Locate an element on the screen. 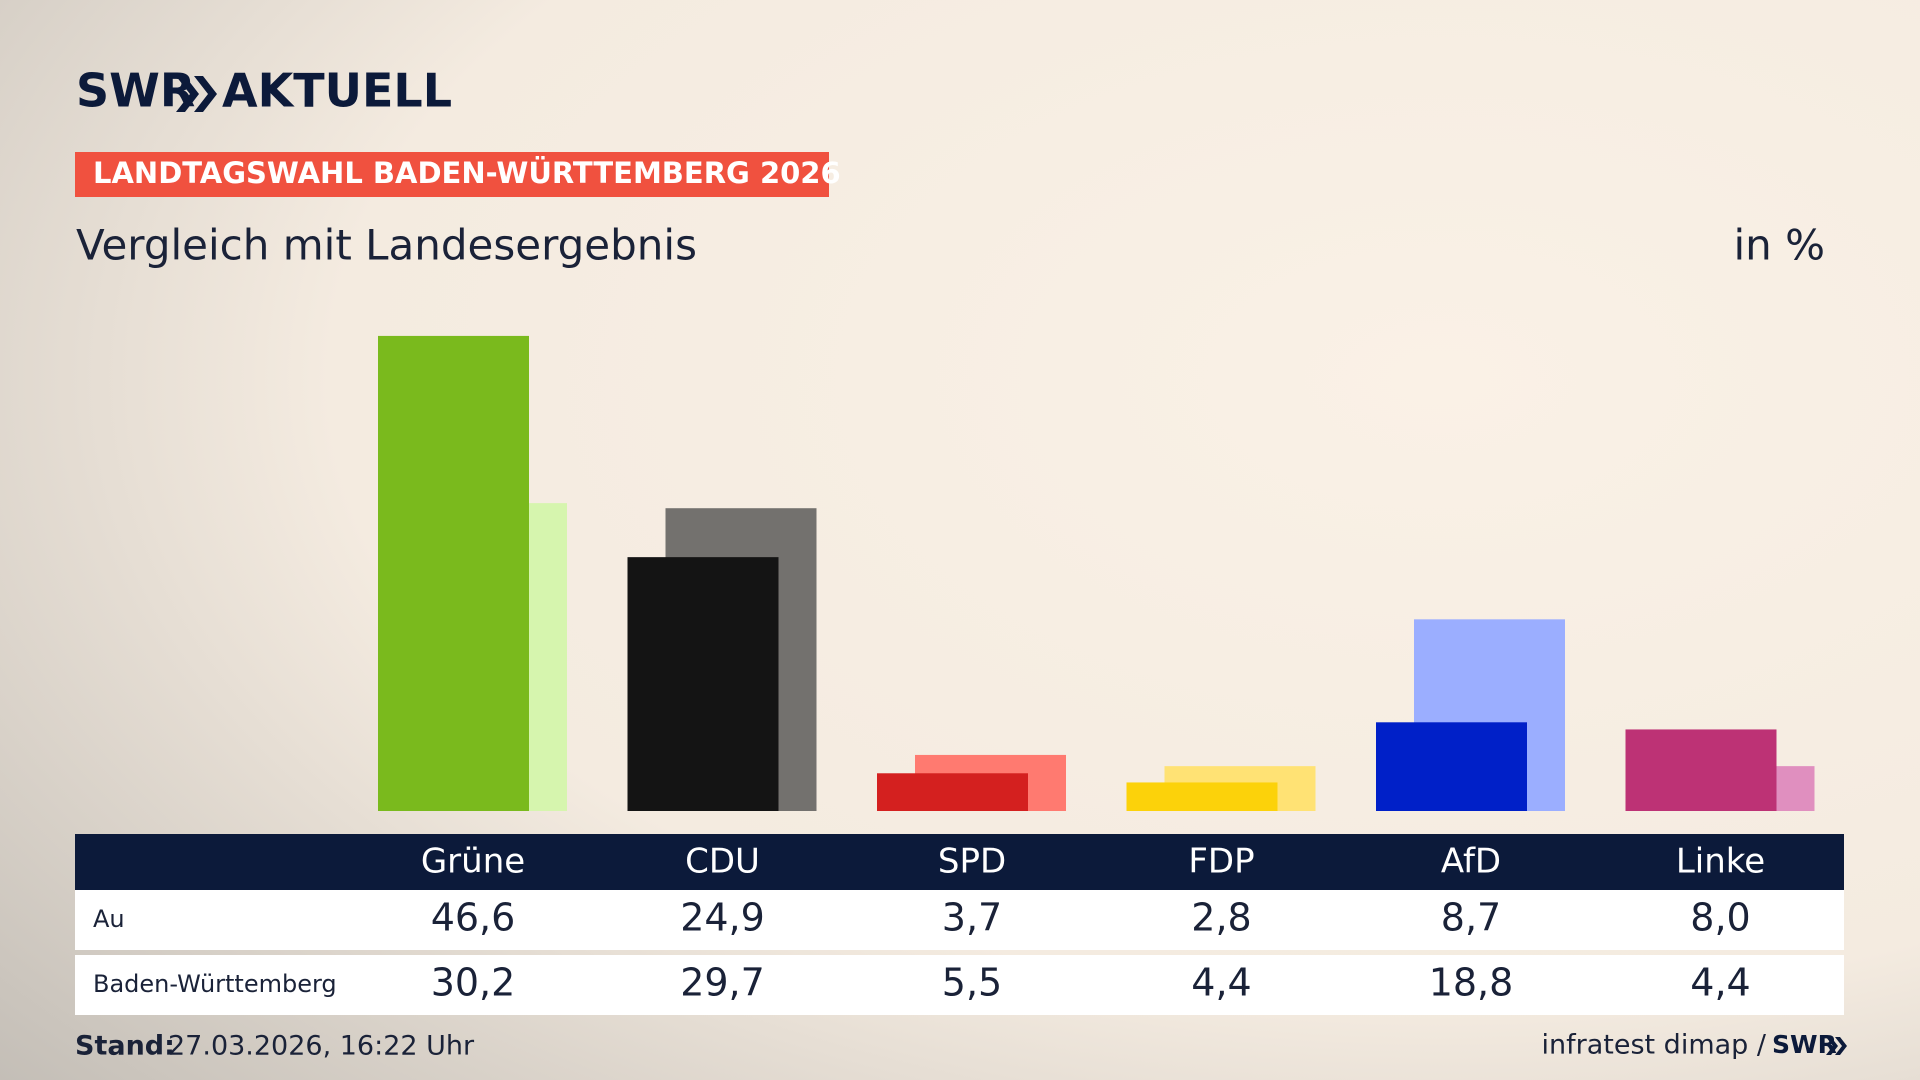 Image resolution: width=1920 pixels, height=1080 pixels. value-label: 3,7 is located at coordinates (972, 918).